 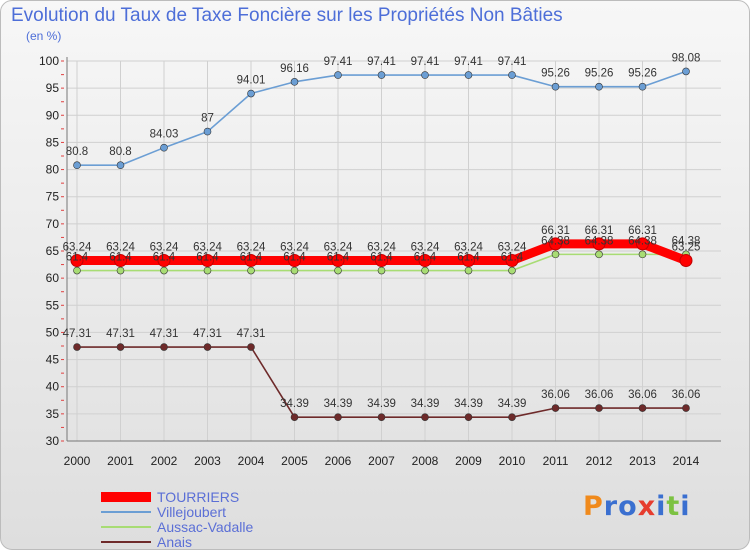 I want to click on data-label: 66.31, so click(x=599, y=231).